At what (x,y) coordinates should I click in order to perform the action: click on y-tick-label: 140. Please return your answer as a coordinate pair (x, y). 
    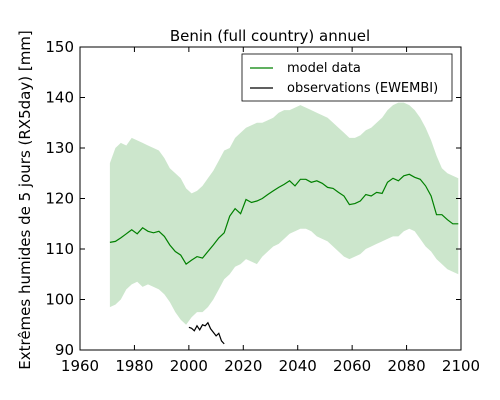
    Looking at the image, I should click on (59, 98).